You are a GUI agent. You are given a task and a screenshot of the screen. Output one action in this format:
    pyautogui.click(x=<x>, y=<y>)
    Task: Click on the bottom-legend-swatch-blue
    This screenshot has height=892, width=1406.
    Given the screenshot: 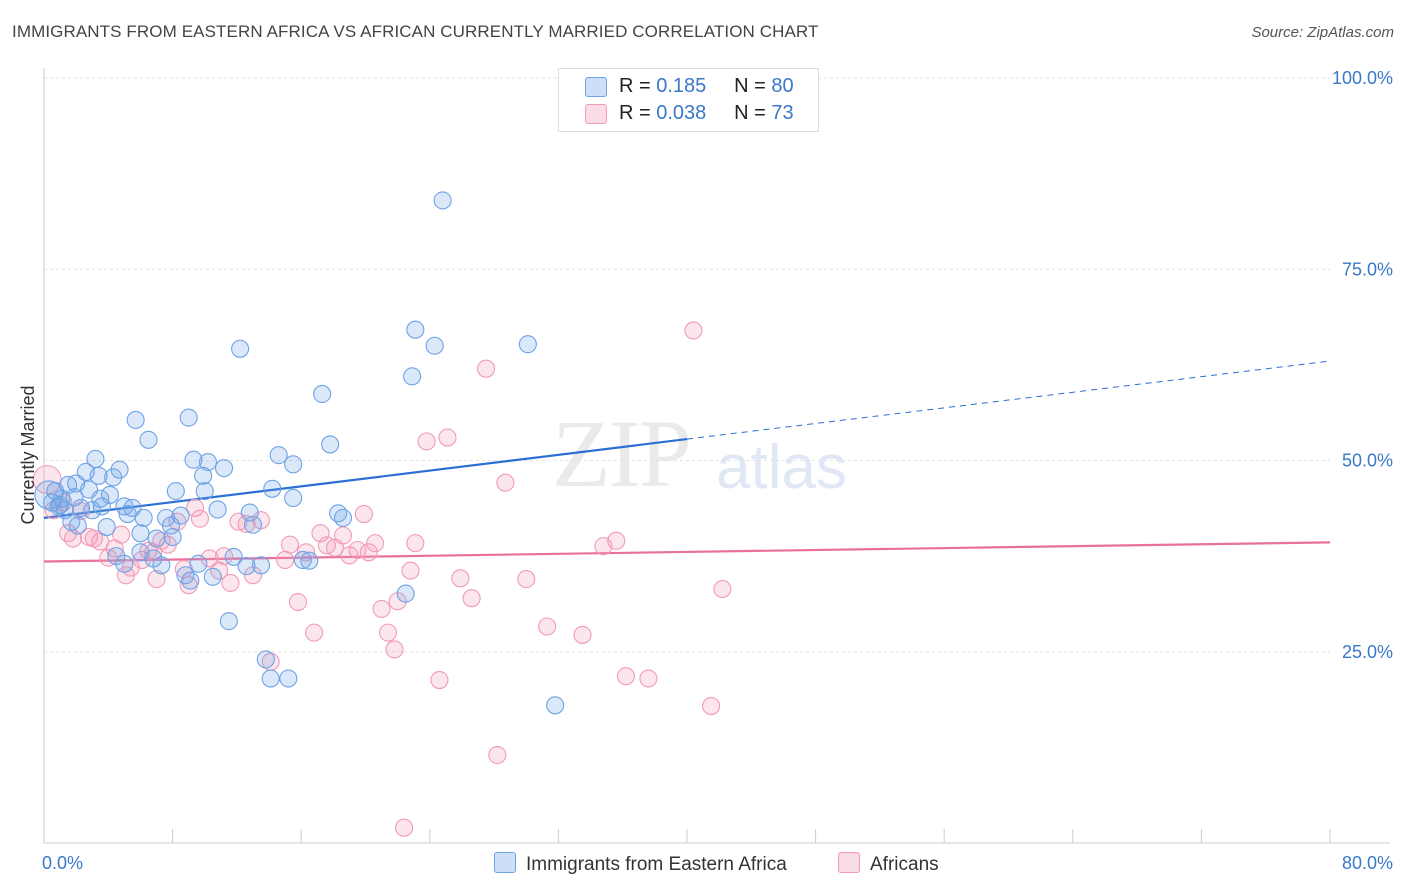 What is the action you would take?
    pyautogui.click(x=505, y=862)
    